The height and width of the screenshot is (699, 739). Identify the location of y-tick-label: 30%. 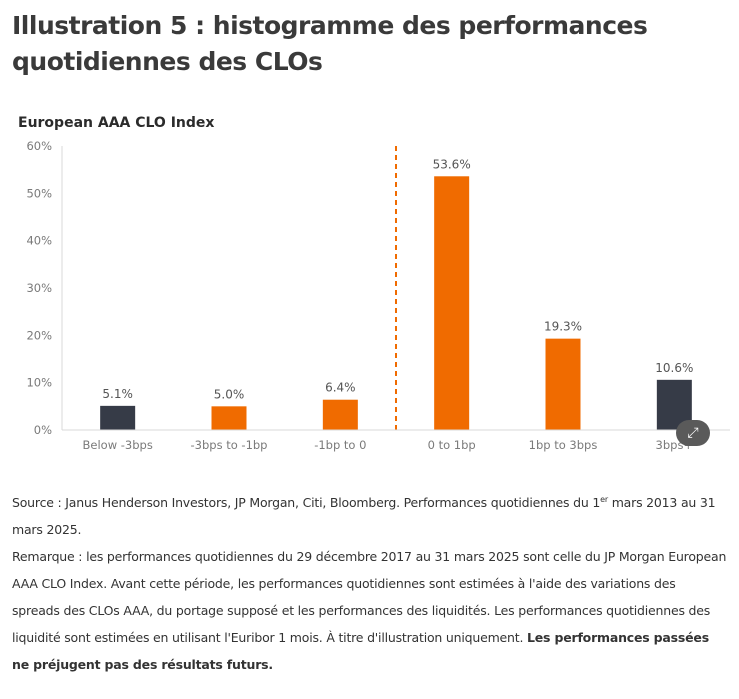
(39, 288).